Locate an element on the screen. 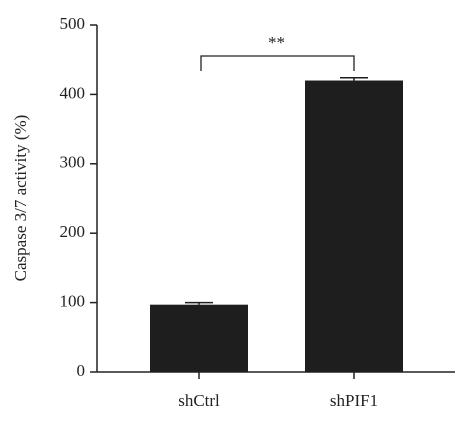 The height and width of the screenshot is (425, 474). significance-bracket is located at coordinates (277, 63).